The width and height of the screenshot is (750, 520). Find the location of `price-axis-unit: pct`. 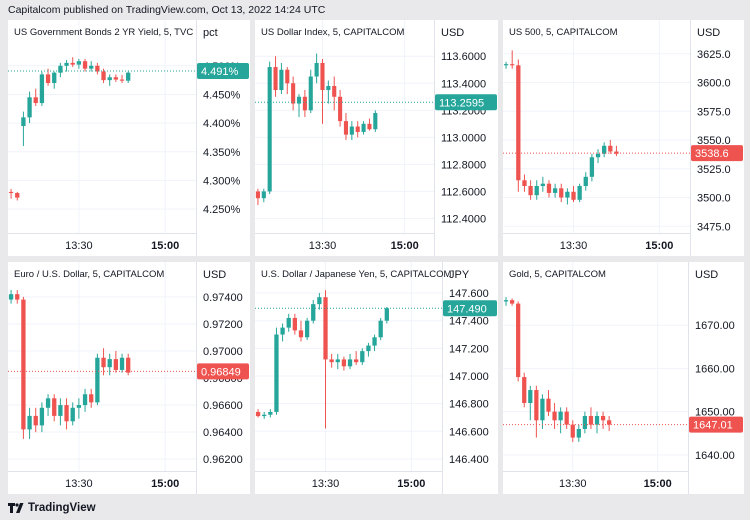

price-axis-unit: pct is located at coordinates (210, 33).